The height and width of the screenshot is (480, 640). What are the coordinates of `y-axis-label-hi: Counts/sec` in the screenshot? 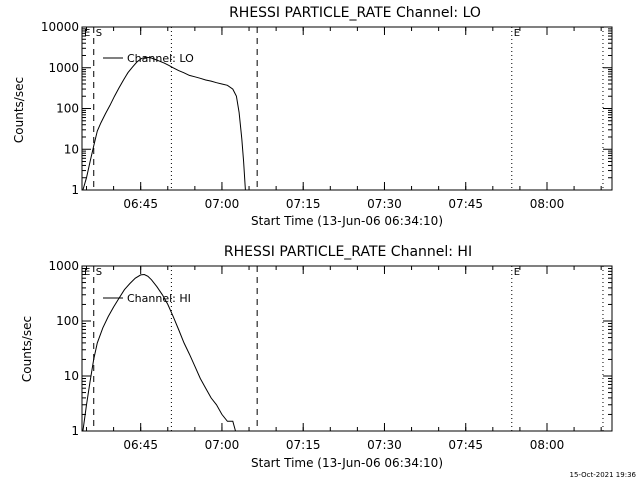 It's located at (27, 349).